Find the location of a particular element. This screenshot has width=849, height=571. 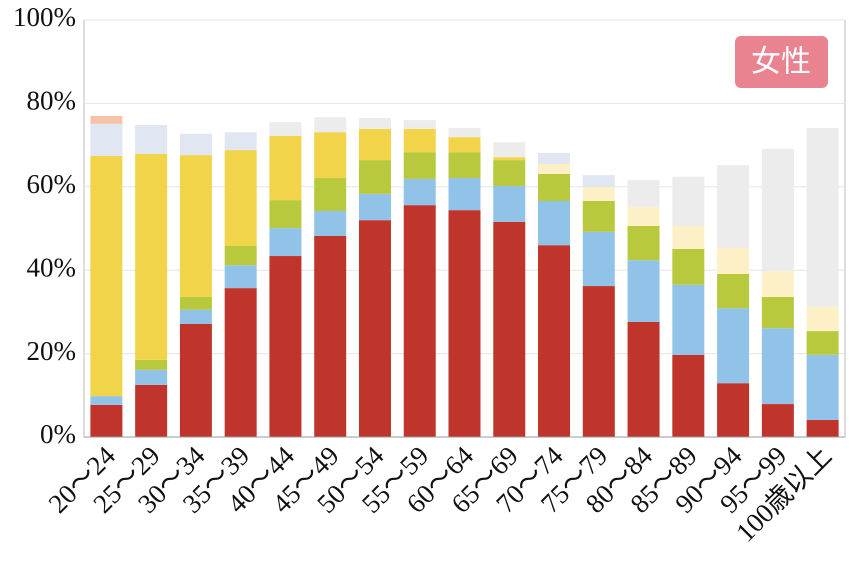

y-tick-label: 40% is located at coordinates (52, 267).